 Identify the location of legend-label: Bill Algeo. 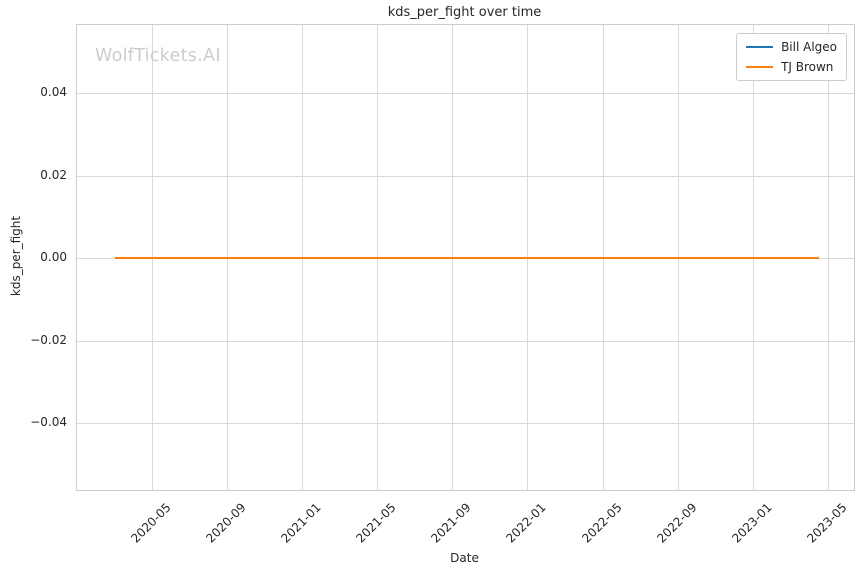
(809, 47).